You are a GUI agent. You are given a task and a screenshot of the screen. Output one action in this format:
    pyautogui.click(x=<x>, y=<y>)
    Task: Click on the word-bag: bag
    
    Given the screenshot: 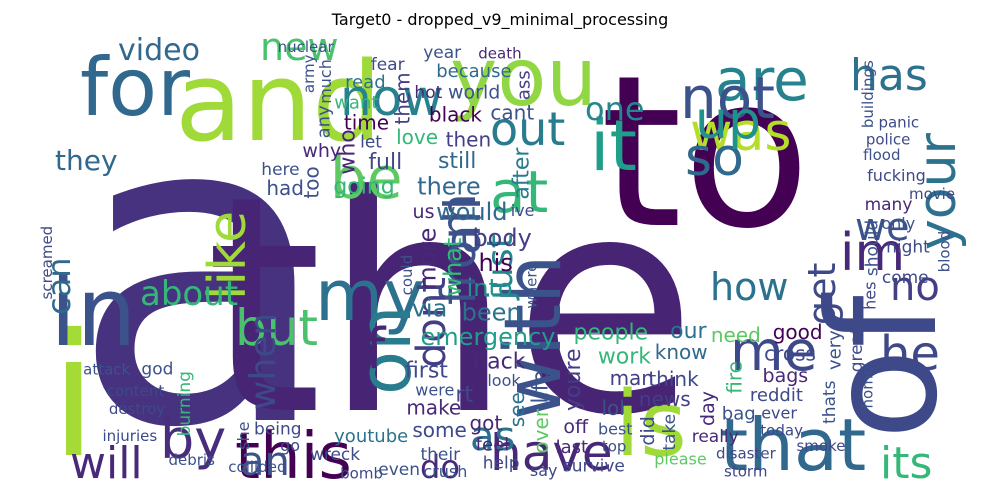 What is the action you would take?
    pyautogui.click(x=739, y=413)
    